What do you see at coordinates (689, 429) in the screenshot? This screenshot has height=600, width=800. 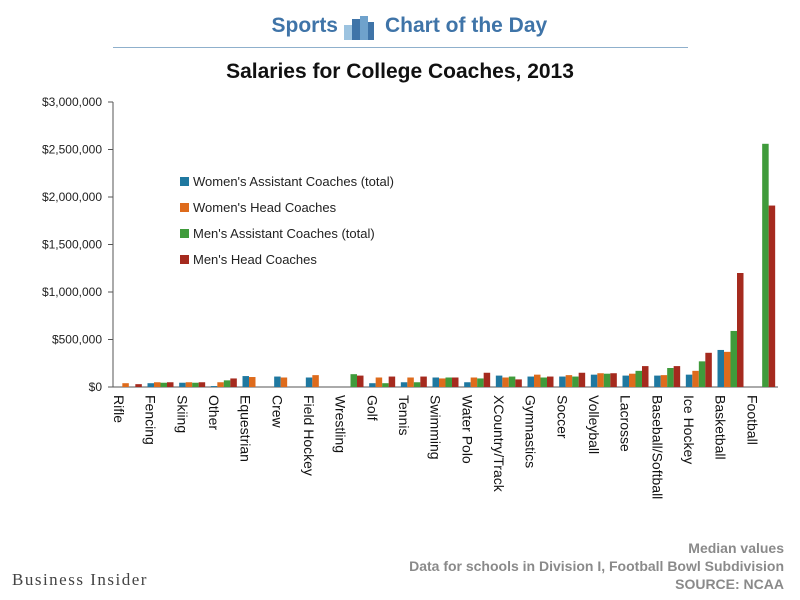 I see `x-category-label: Ice Hockey` at bounding box center [689, 429].